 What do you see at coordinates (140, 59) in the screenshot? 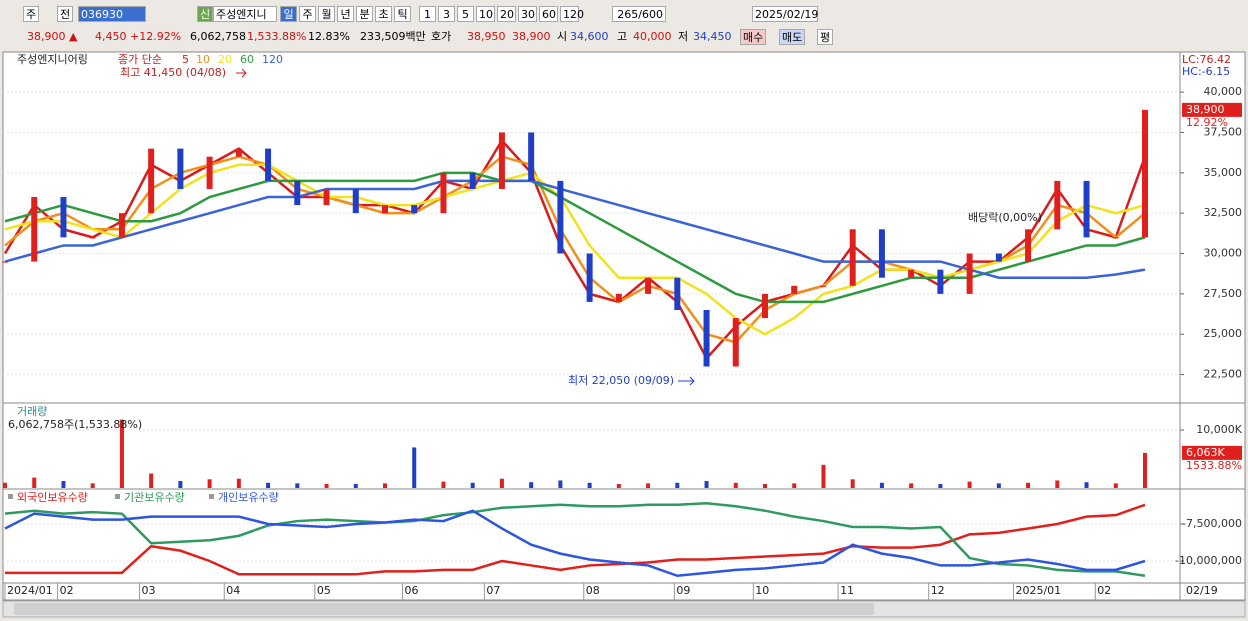
I see `legend-prefix: 종가 단순` at bounding box center [140, 59].